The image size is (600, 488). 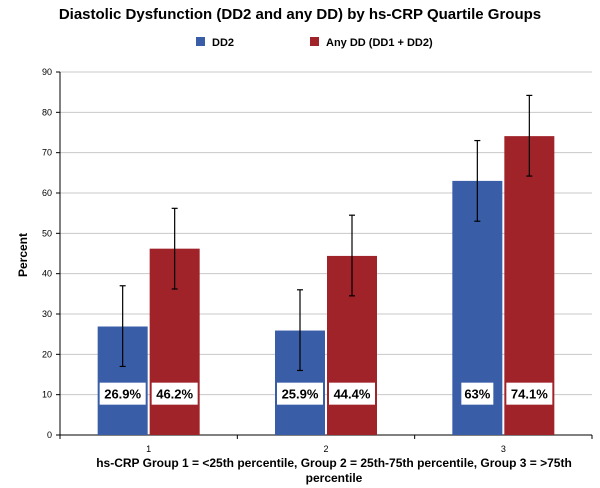 What do you see at coordinates (379, 43) in the screenshot?
I see `legend-label: Any DD (DD1 + DD2)` at bounding box center [379, 43].